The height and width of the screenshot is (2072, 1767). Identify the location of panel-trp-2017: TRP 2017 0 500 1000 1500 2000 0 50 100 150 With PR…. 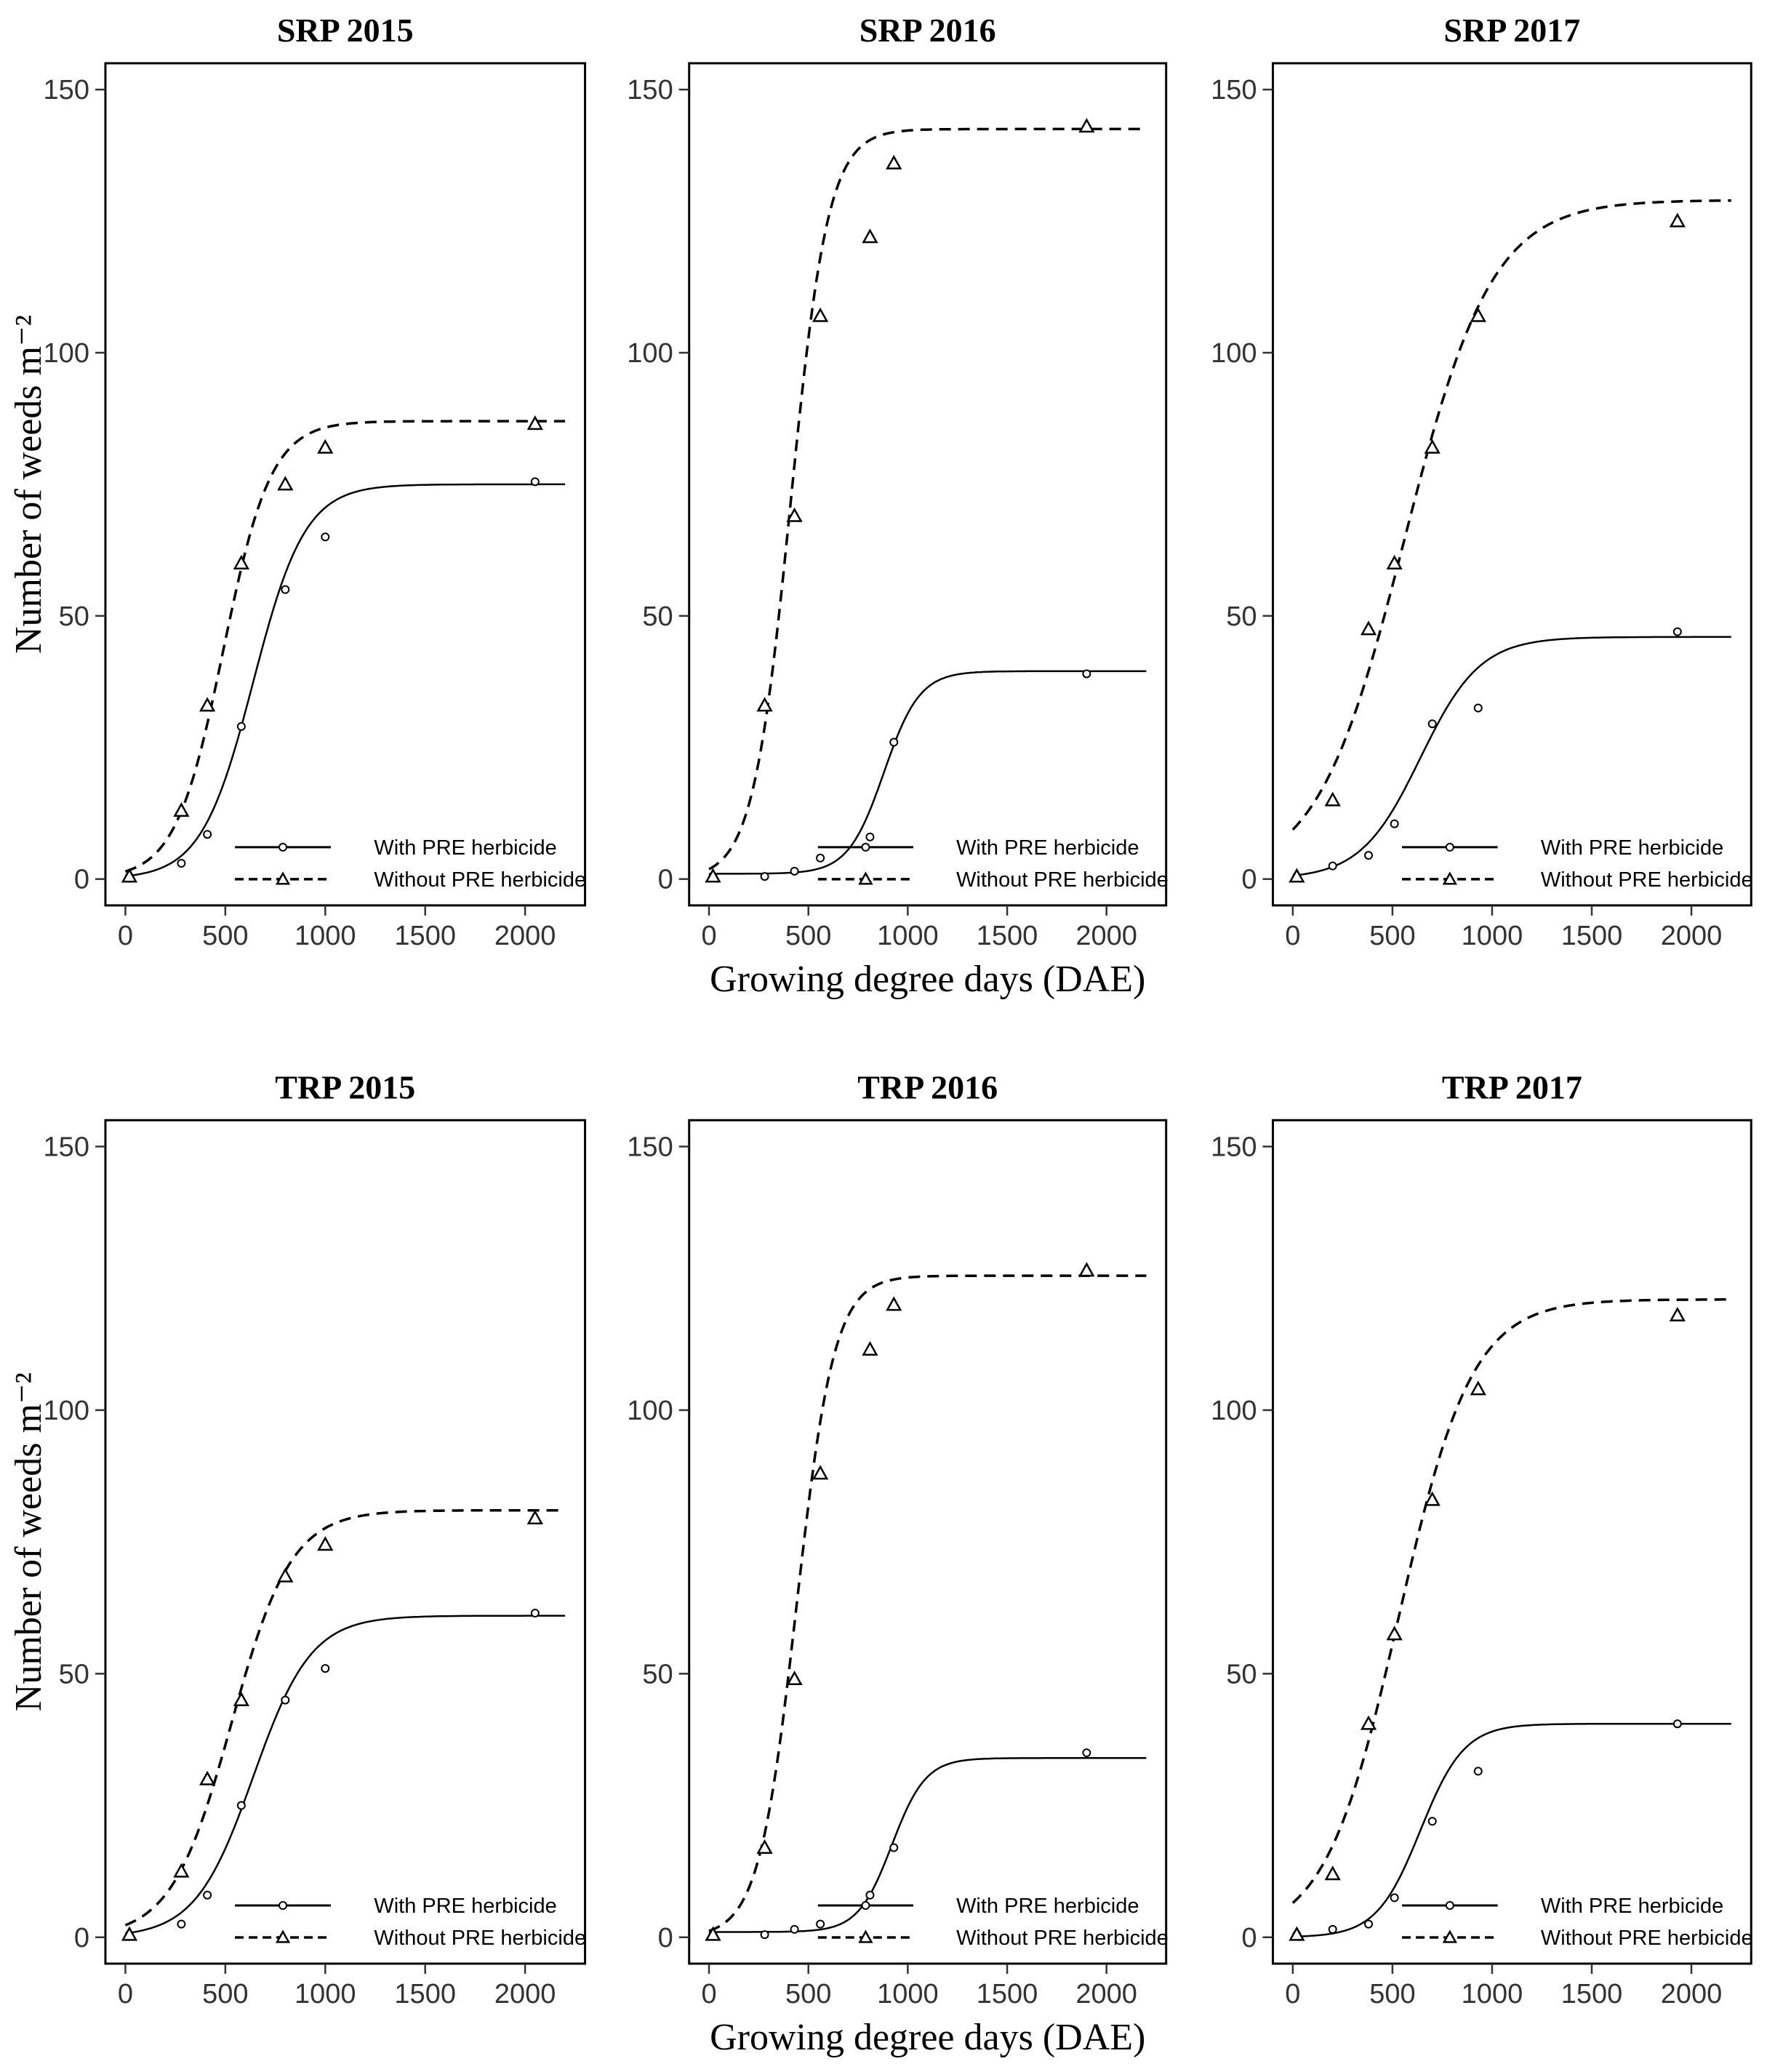
(1482, 1538).